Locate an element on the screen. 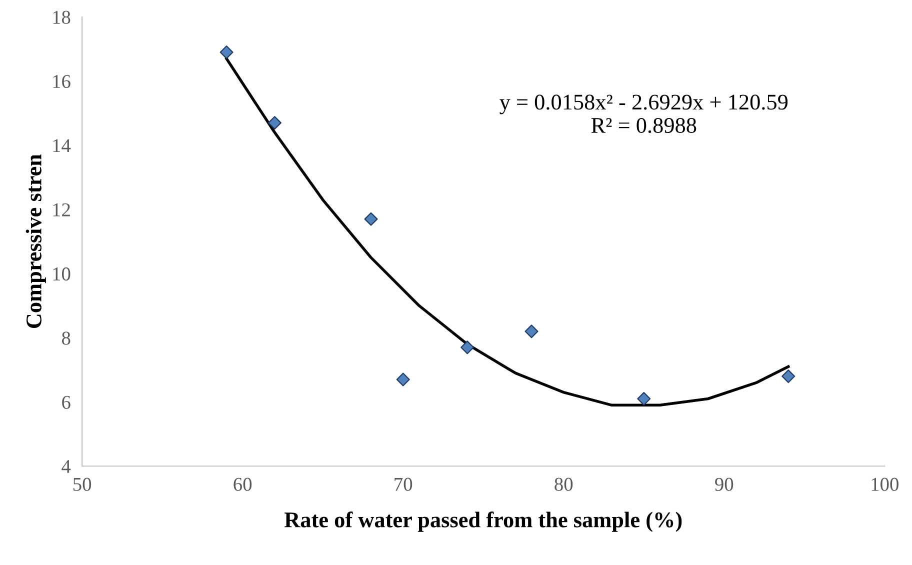 This screenshot has width=912, height=565. x-tick-label: 50 is located at coordinates (82, 484).